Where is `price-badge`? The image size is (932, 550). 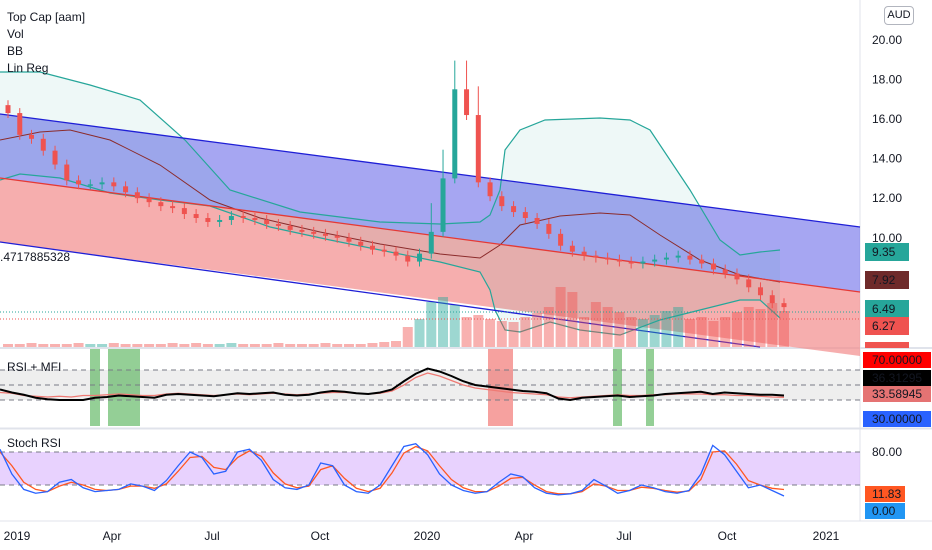
price-badge is located at coordinates (887, 309).